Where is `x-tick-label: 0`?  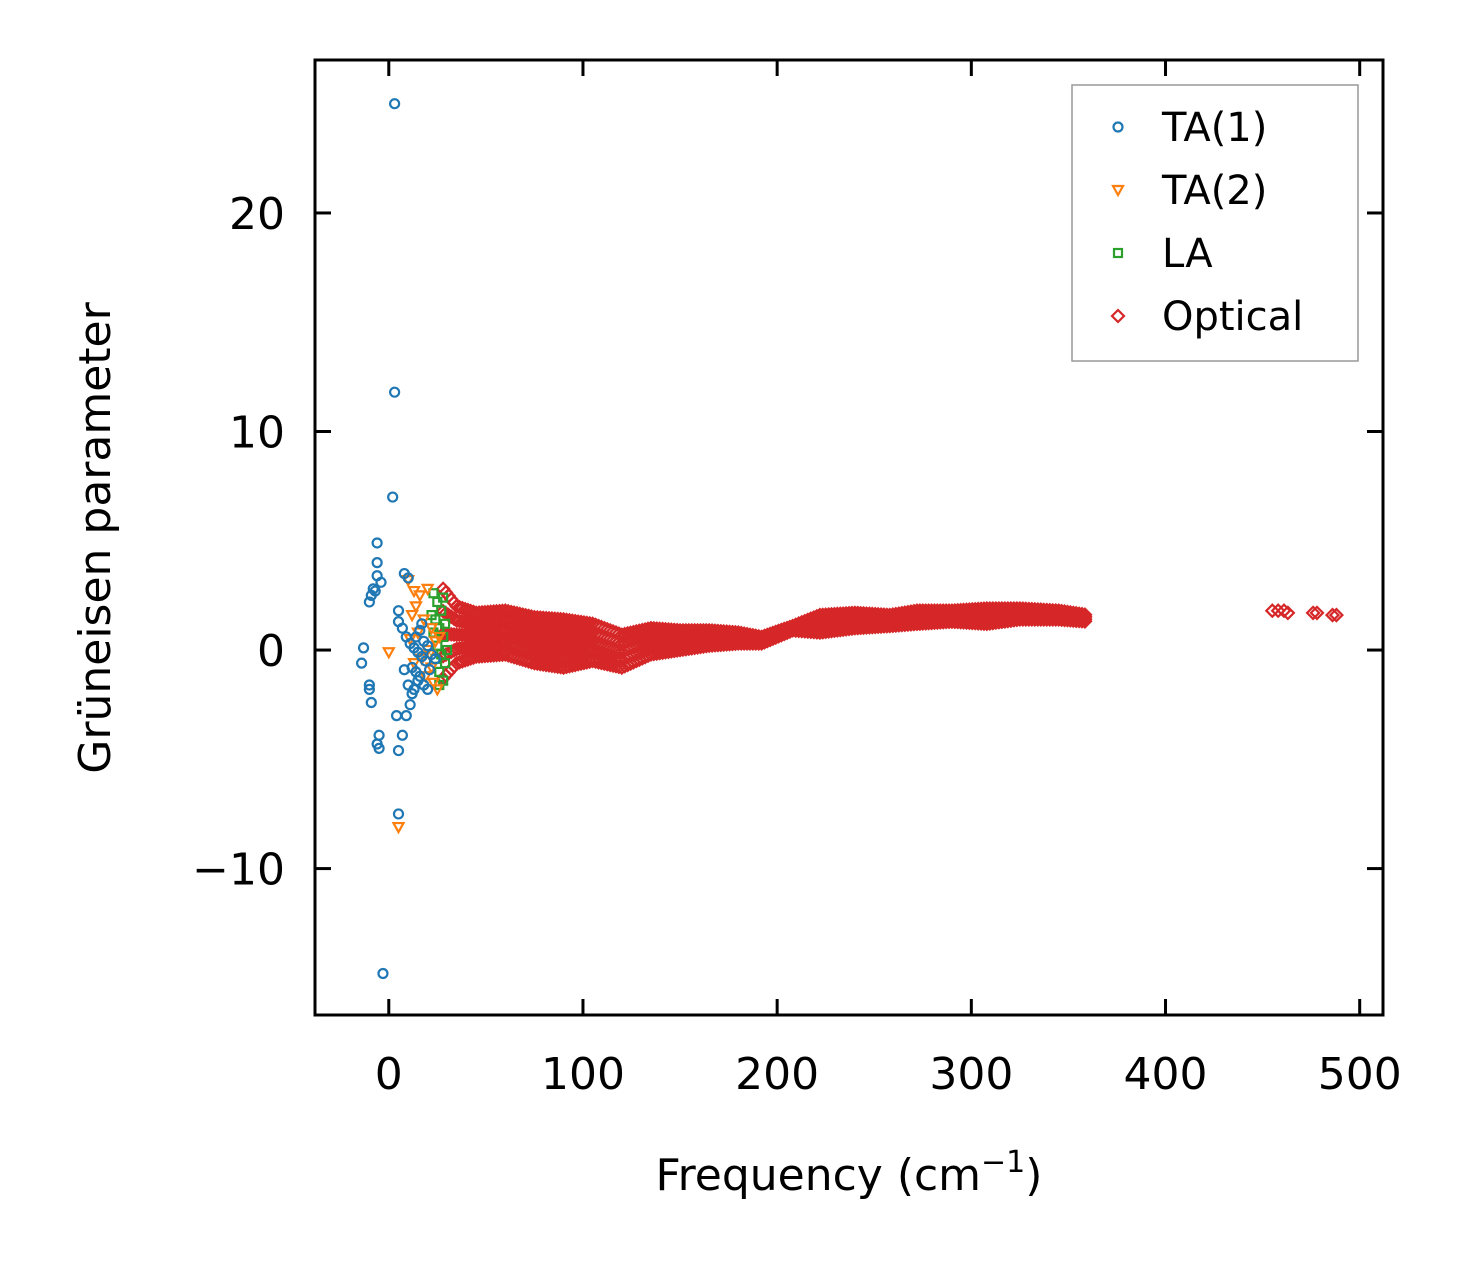 x-tick-label: 0 is located at coordinates (389, 1074).